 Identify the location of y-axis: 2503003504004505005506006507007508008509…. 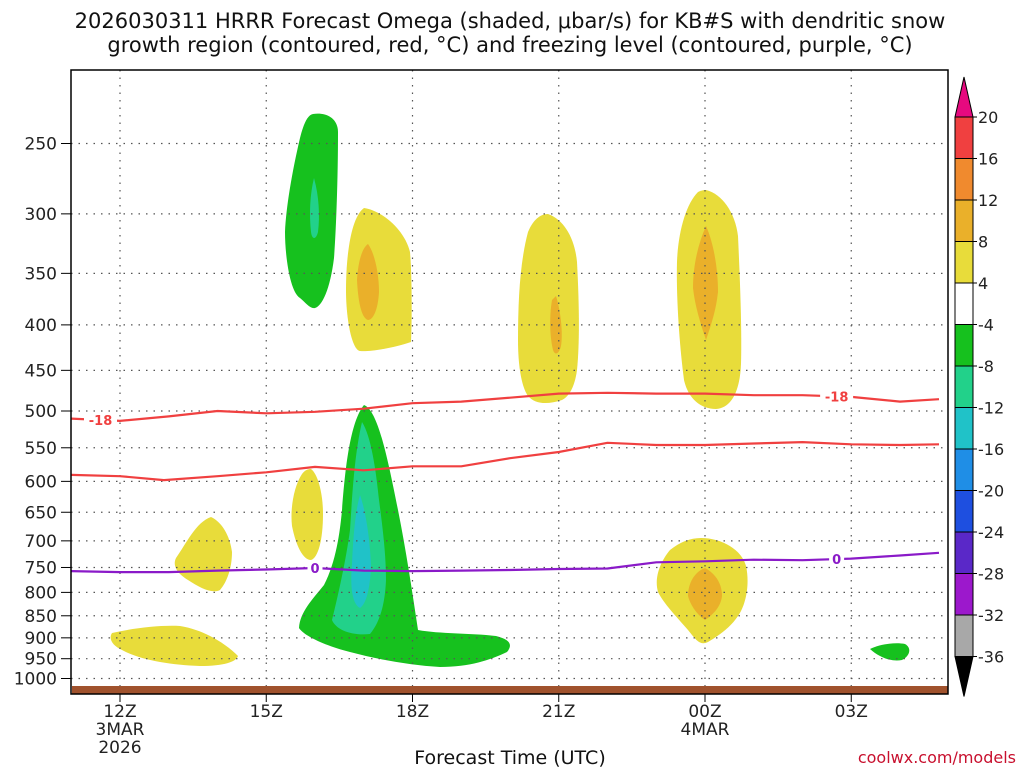
(42, 412).